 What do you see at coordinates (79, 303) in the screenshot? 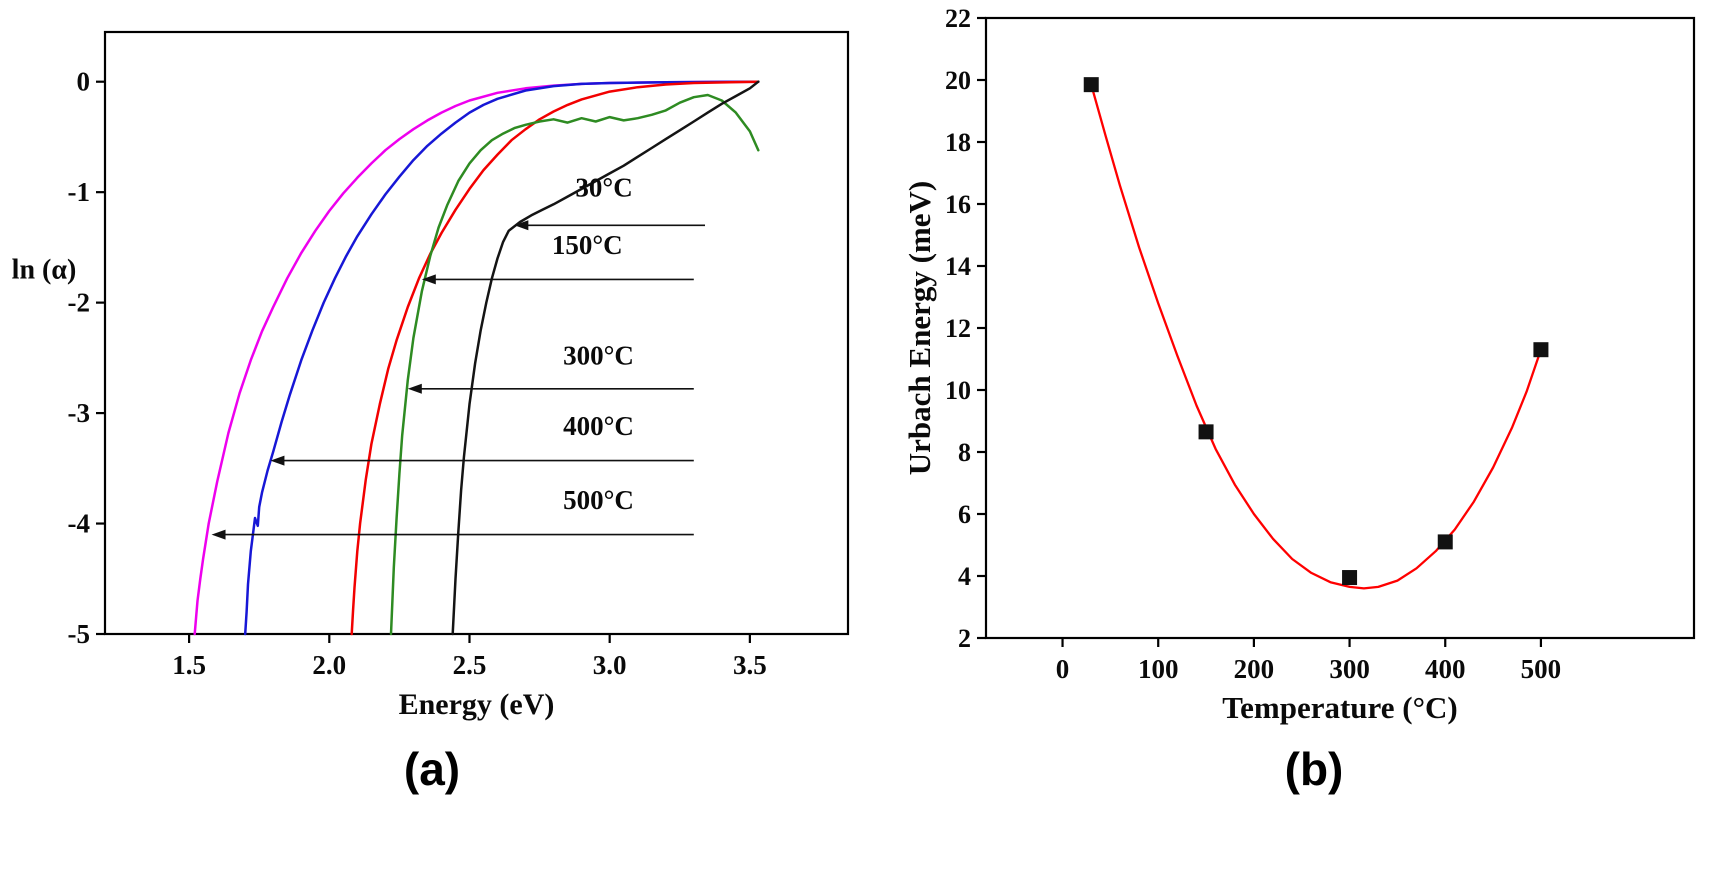
I see `svg-text: -2` at bounding box center [79, 303].